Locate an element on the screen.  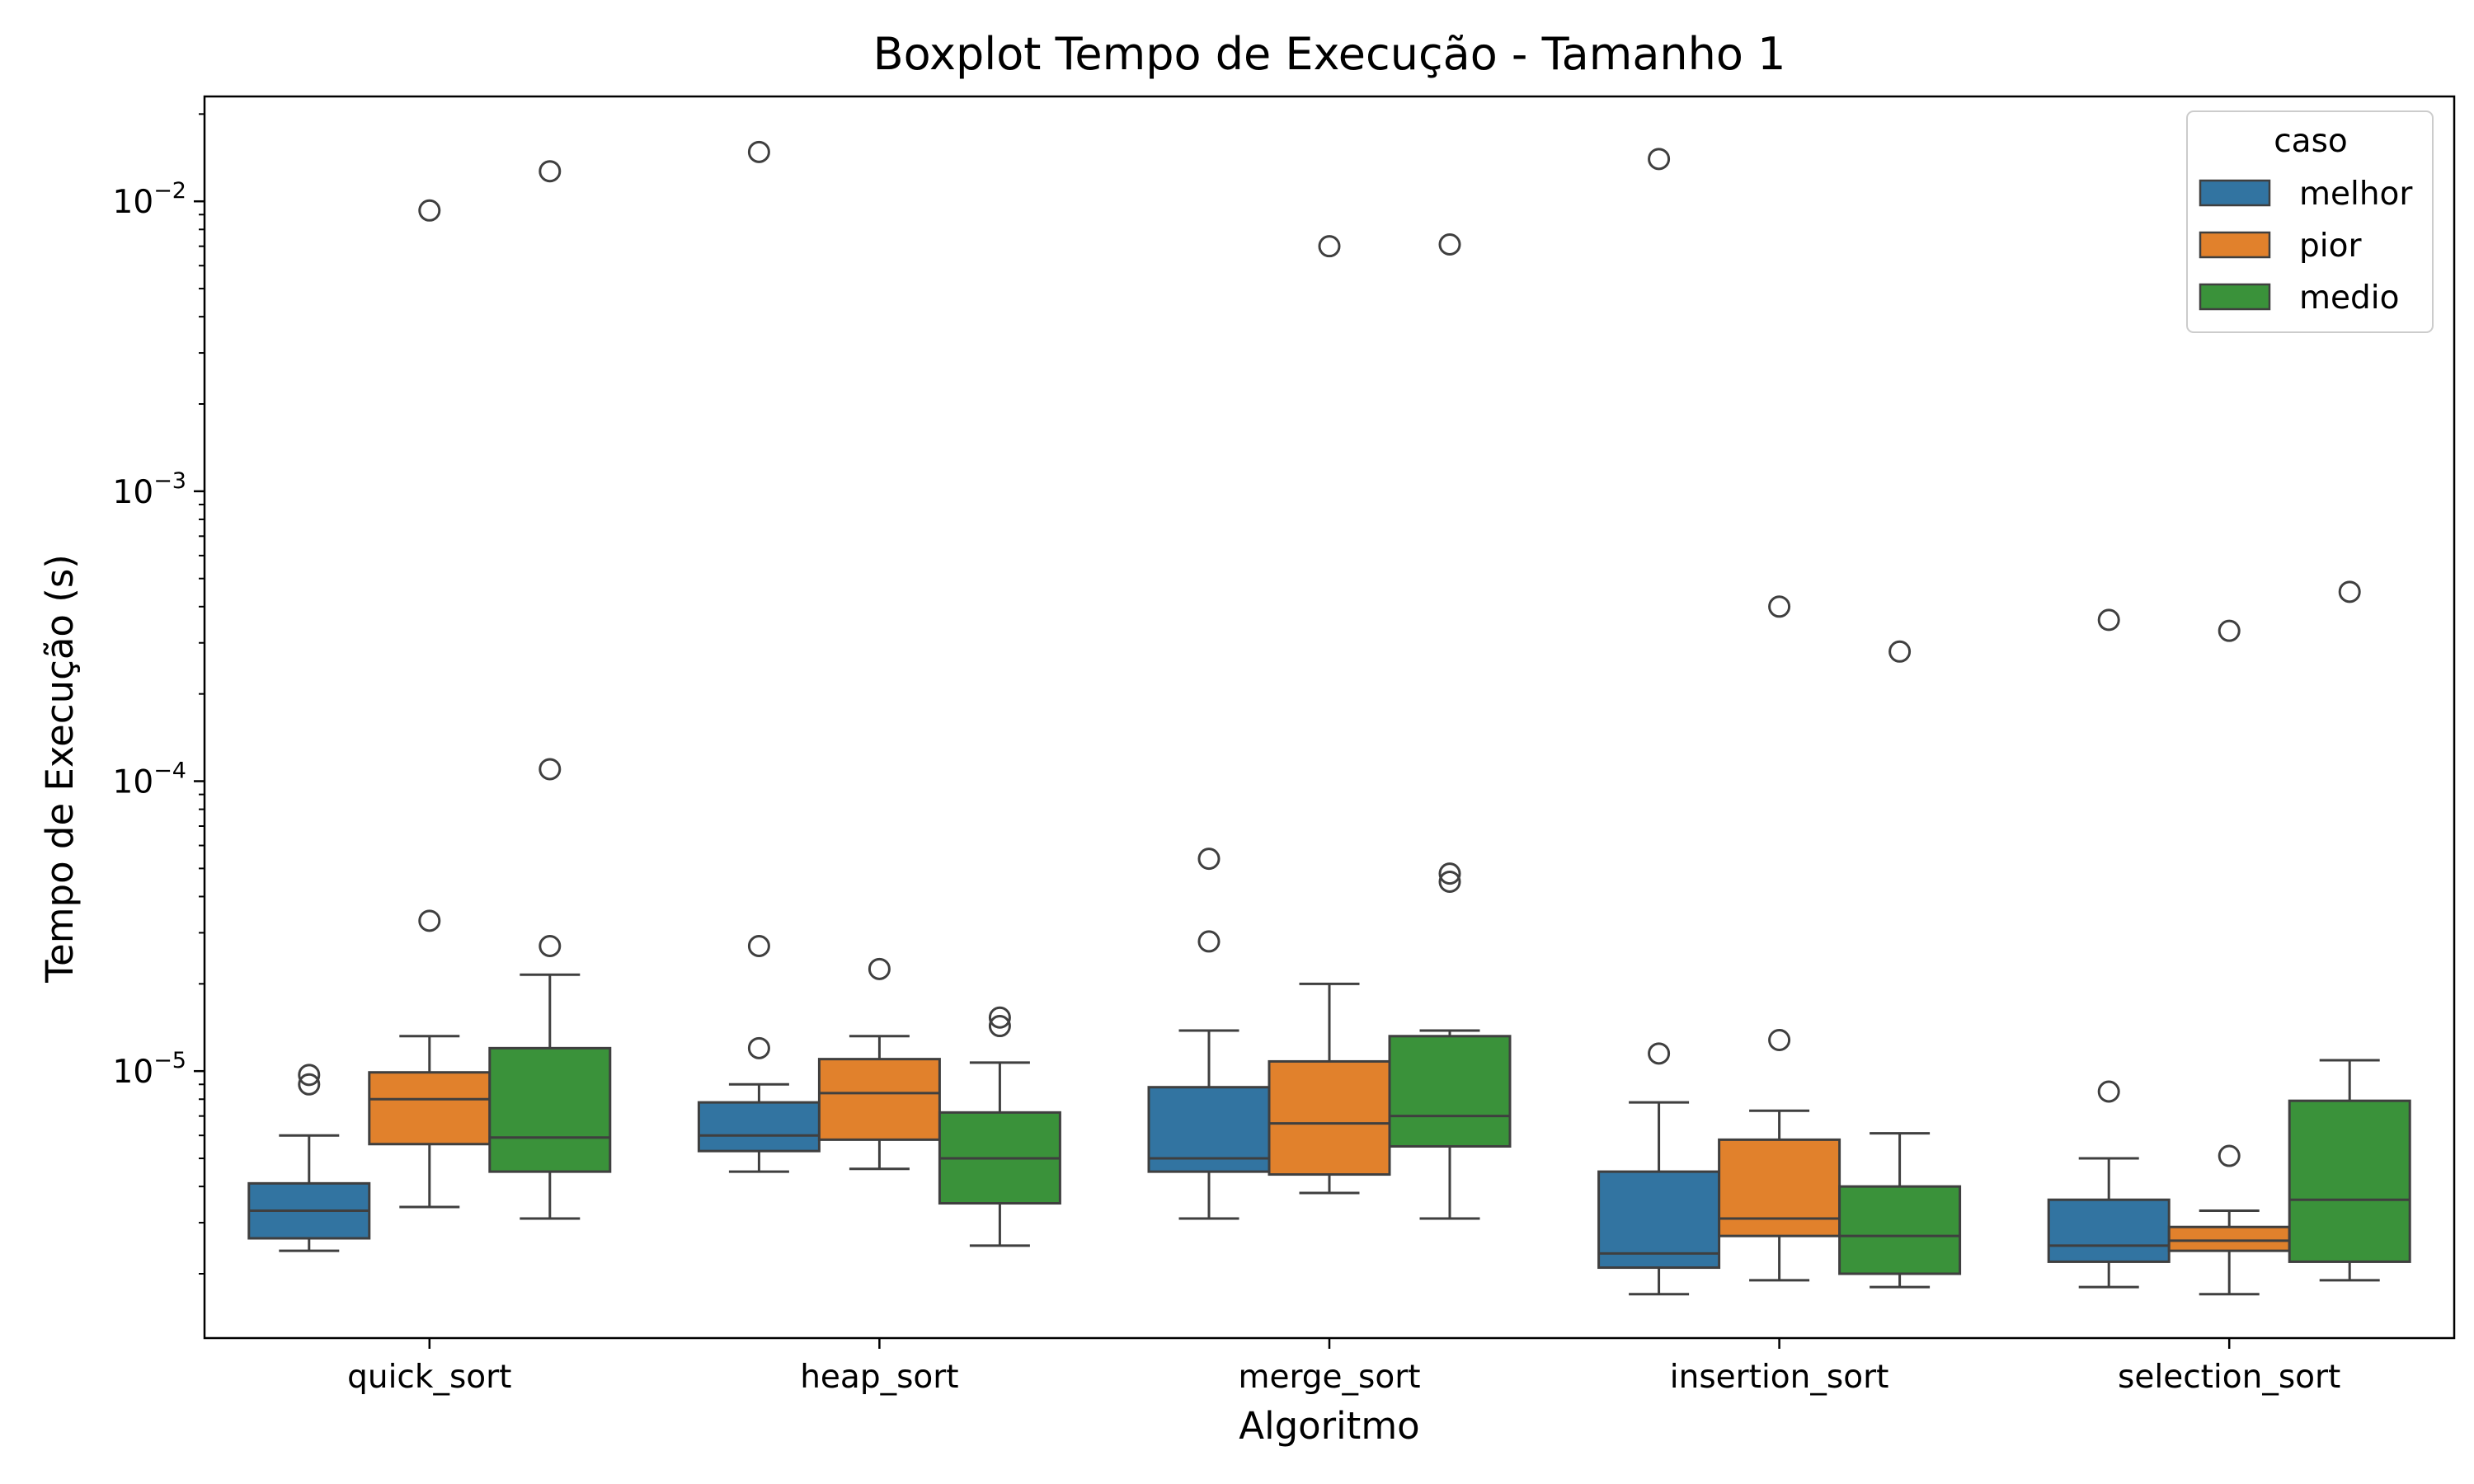
legend-label-pior: pior is located at coordinates (2330, 246).